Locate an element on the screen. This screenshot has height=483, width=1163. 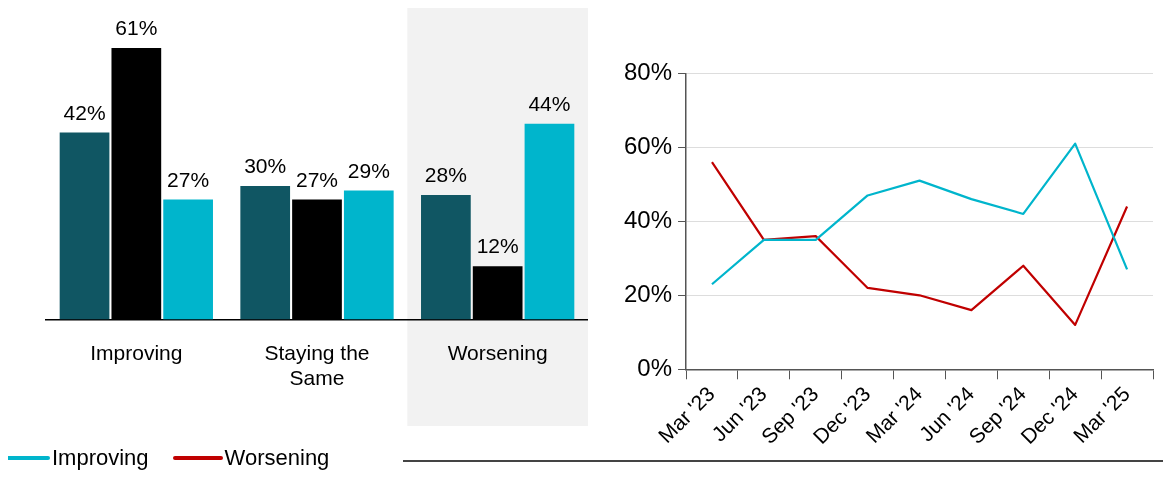
y-tick-label: 40% is located at coordinates (648, 219).